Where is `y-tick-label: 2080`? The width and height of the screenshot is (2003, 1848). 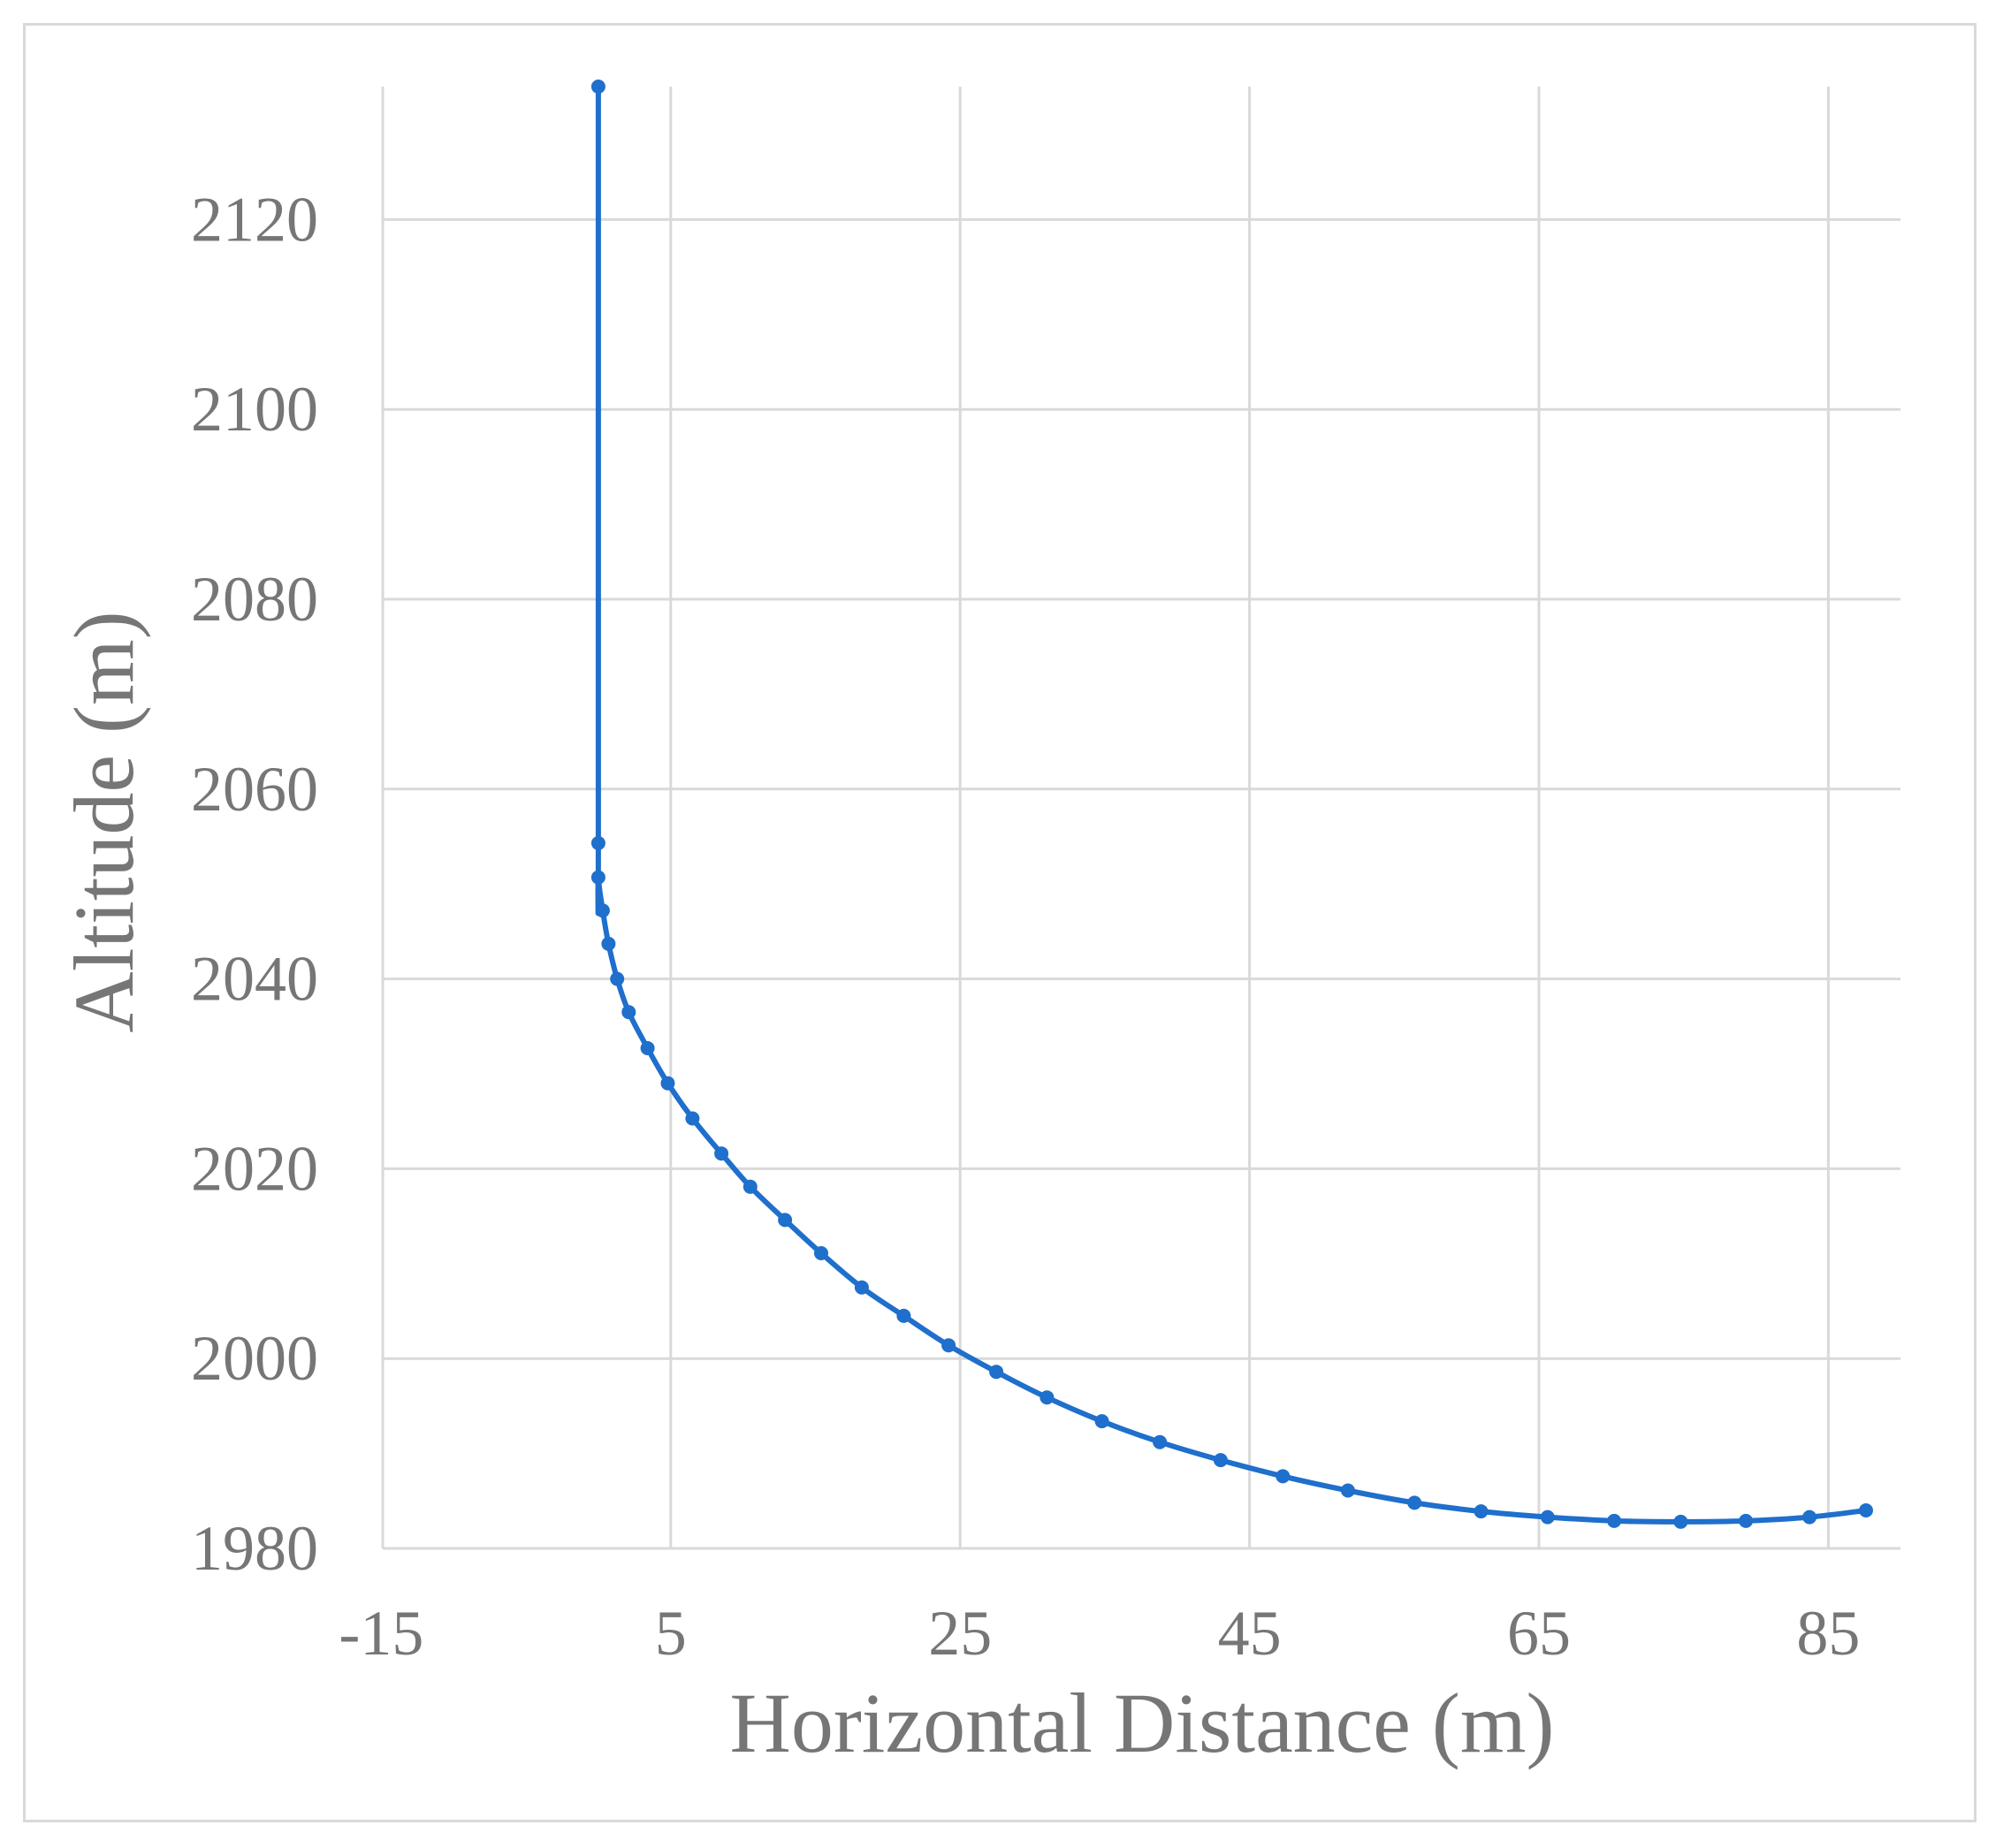 y-tick-label: 2080 is located at coordinates (255, 600).